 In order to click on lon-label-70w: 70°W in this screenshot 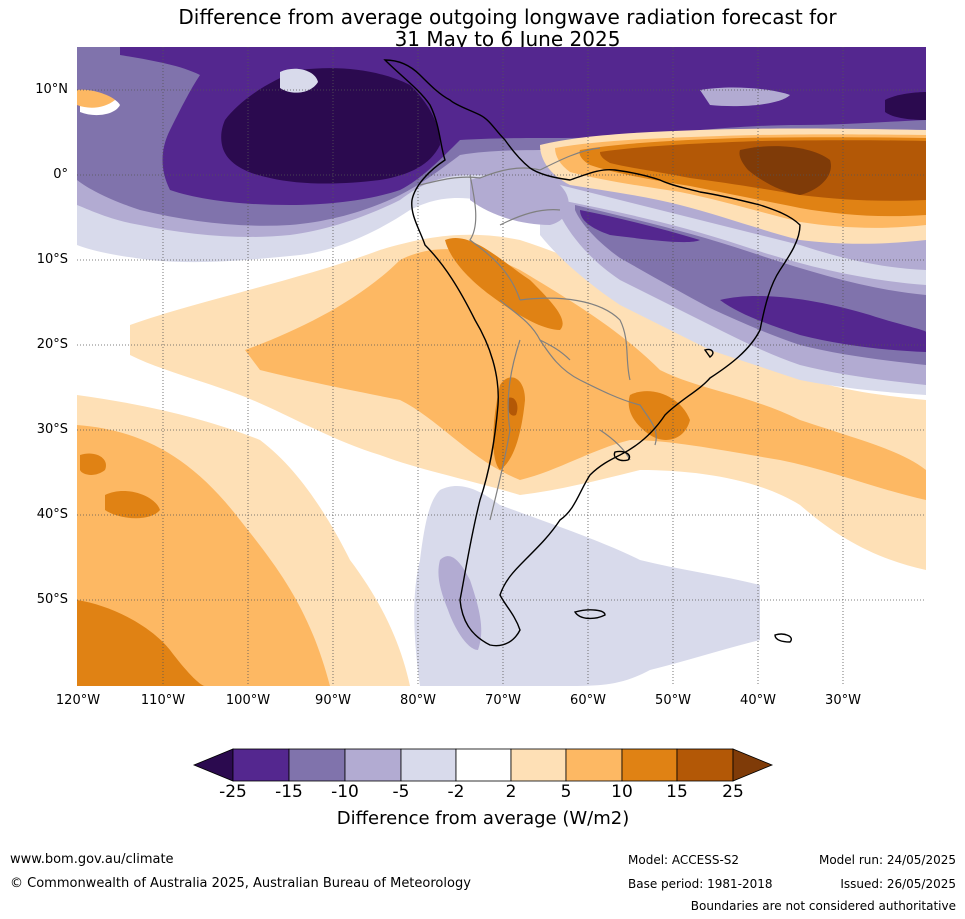, I will do `click(503, 700)`.